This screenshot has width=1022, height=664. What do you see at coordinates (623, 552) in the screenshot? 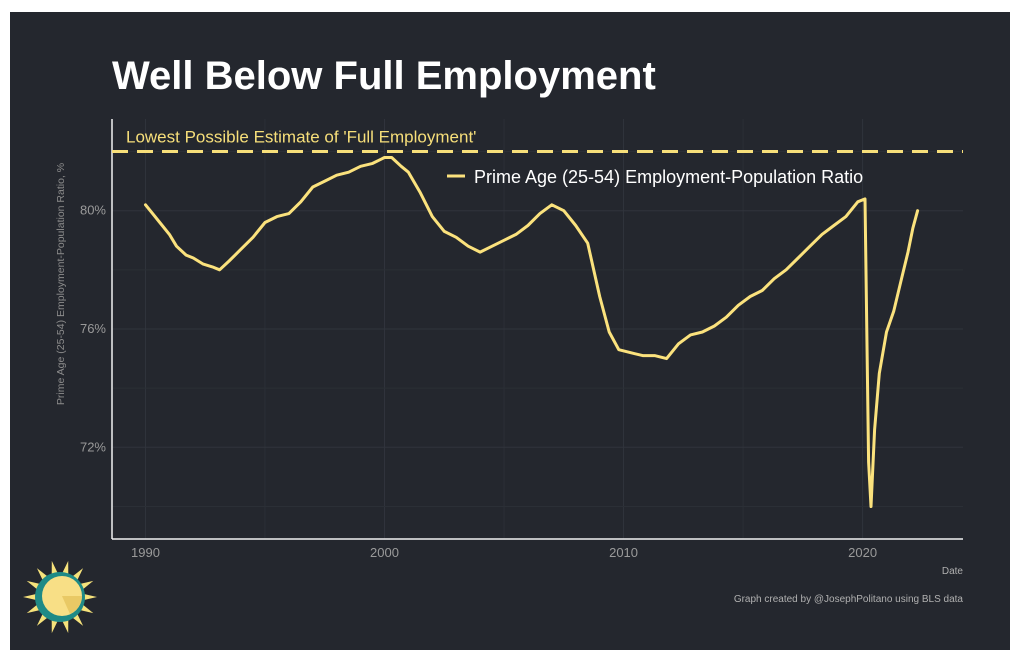
I see `x-tick-label: 2010` at bounding box center [623, 552].